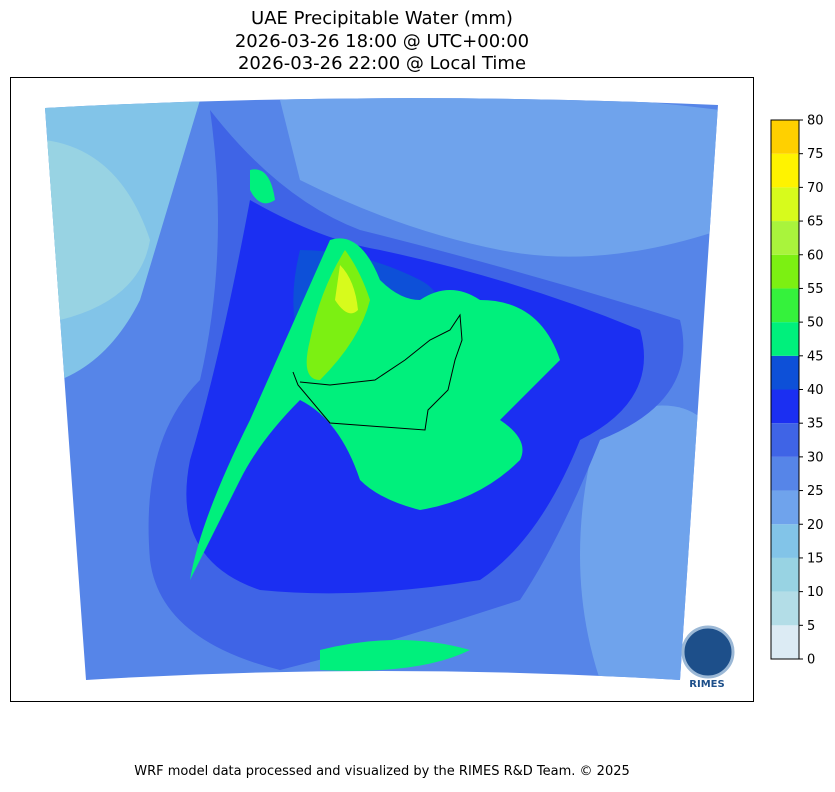  I want to click on colorbar-tick-label: 50, so click(815, 323).